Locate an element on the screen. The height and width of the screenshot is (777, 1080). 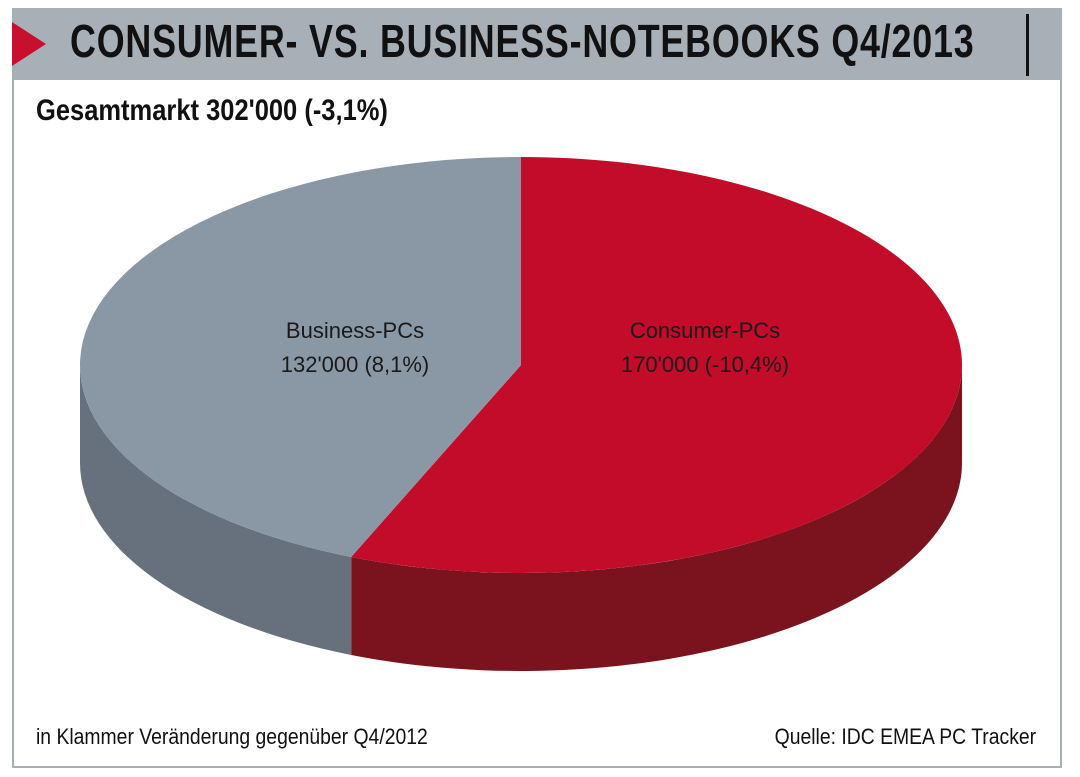
page-title: CONSUMER- VS. BUSINESS-NOTEBOOKS Q4/2013 is located at coordinates (522, 41).